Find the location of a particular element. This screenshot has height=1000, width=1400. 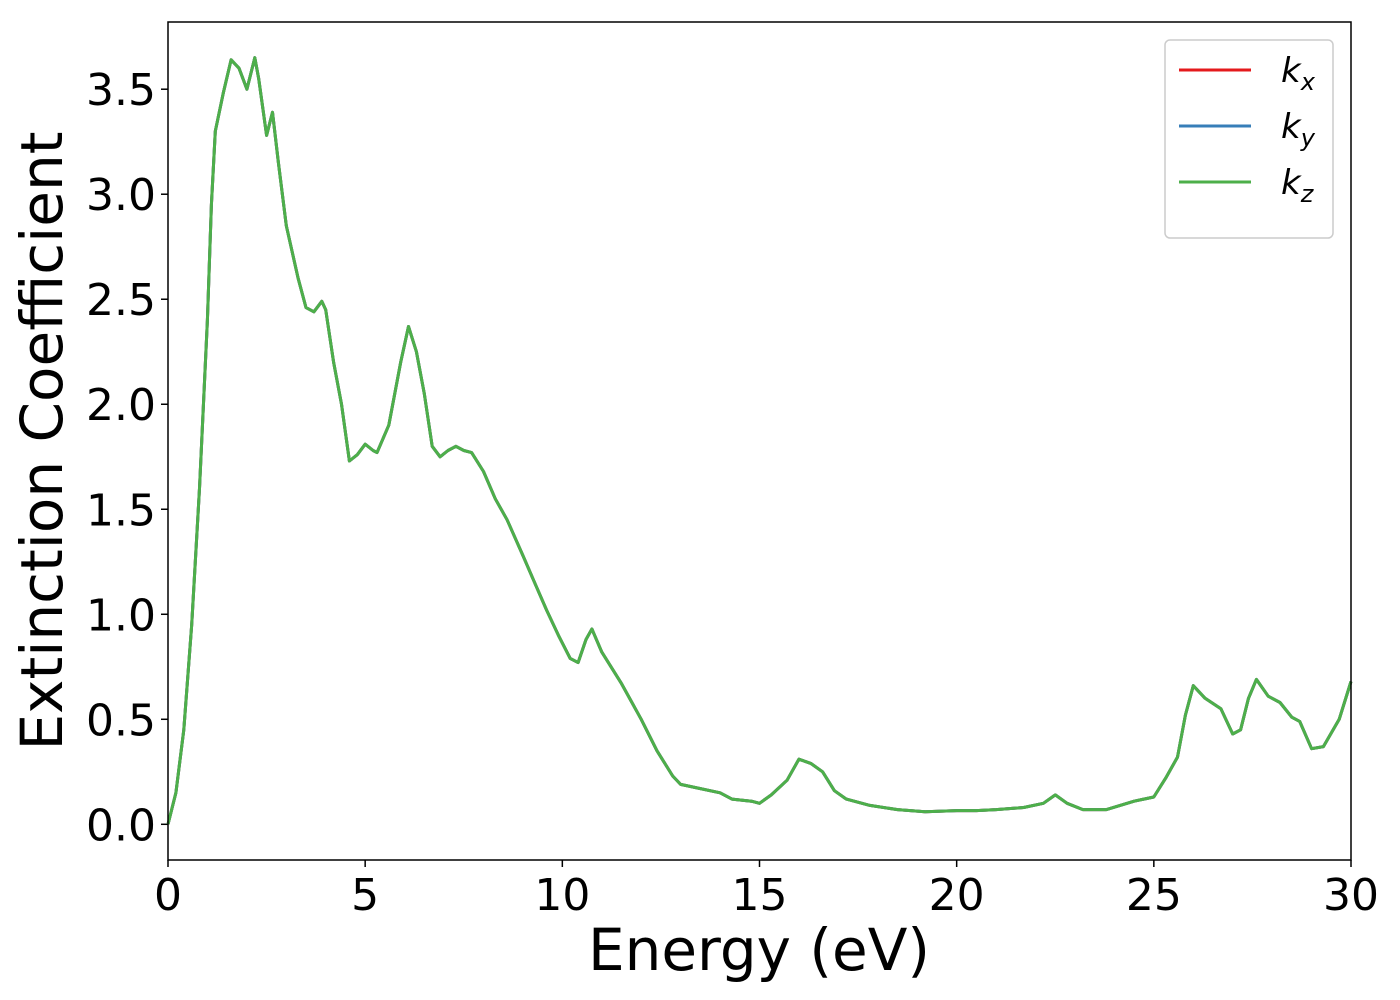

y-tick-label: 3.0 is located at coordinates (121, 195).